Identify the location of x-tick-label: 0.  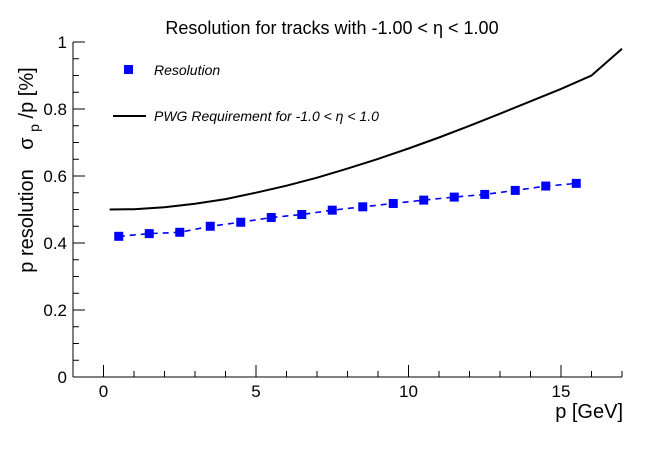
(103, 391).